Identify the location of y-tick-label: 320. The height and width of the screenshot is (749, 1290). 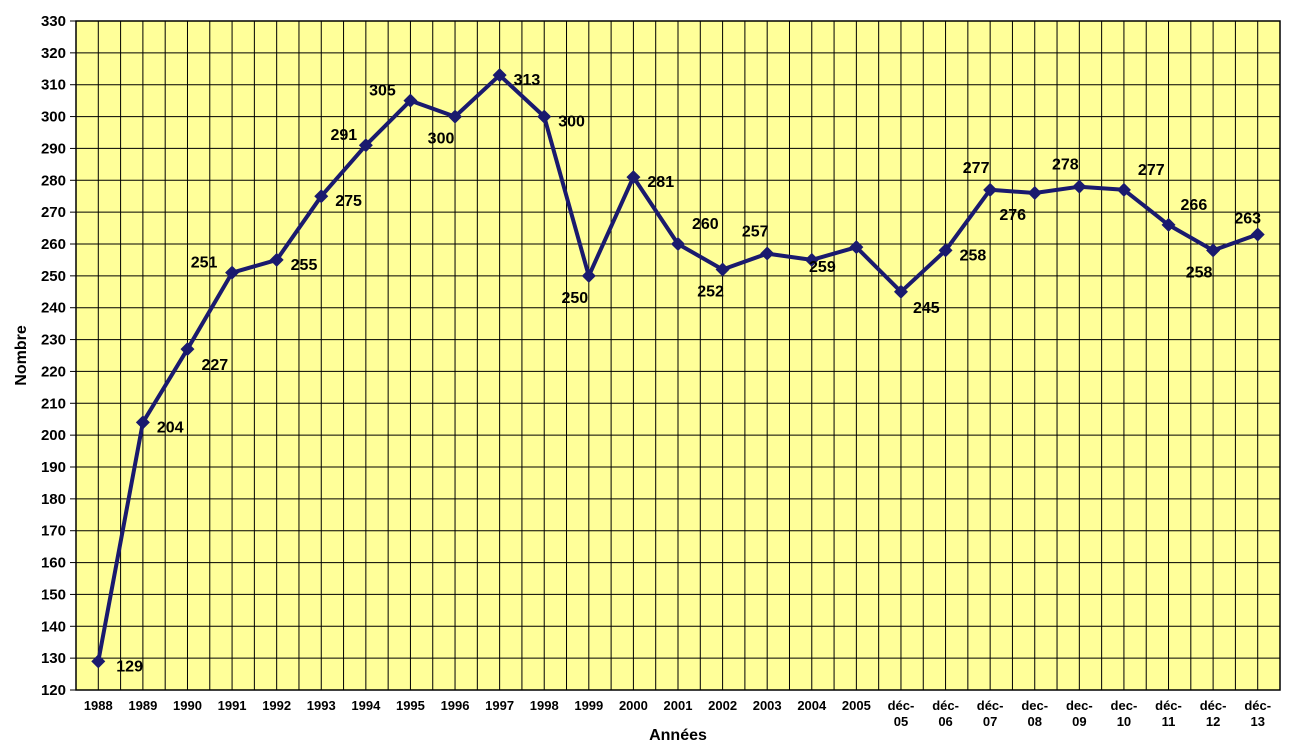
(53, 53).